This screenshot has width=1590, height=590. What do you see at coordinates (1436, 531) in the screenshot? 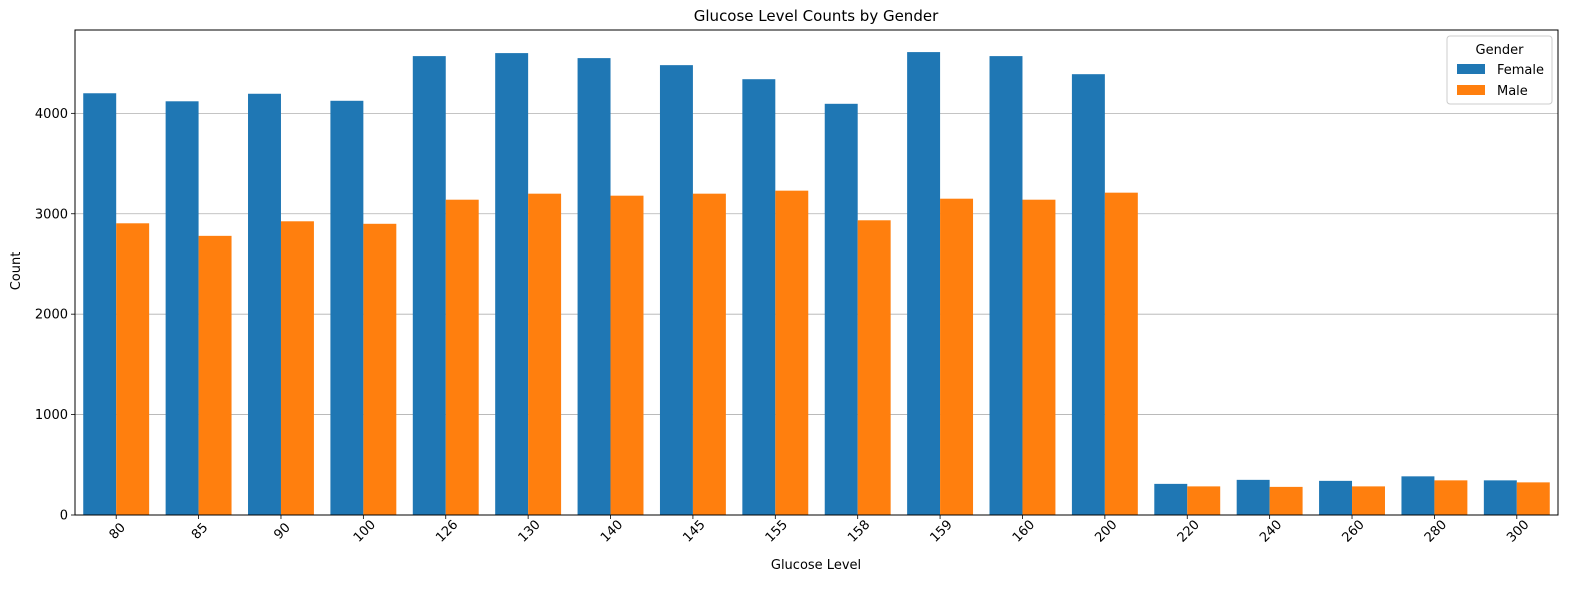
I see `x-tick-label: 280` at bounding box center [1436, 531].